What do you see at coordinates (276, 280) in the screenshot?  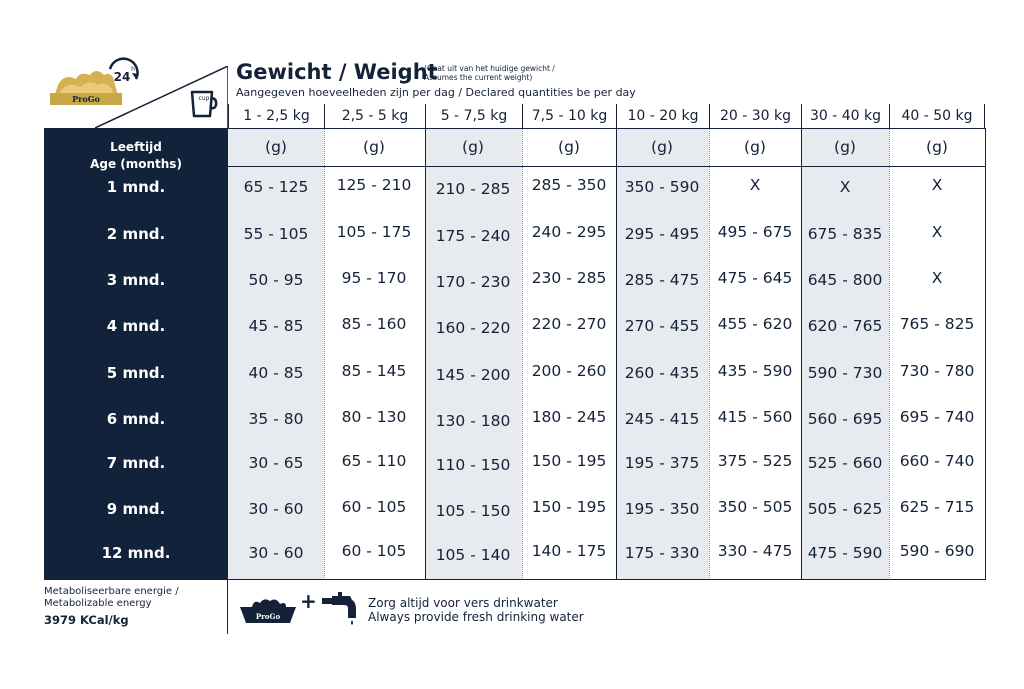 I see `table-cell: 50 - 95` at bounding box center [276, 280].